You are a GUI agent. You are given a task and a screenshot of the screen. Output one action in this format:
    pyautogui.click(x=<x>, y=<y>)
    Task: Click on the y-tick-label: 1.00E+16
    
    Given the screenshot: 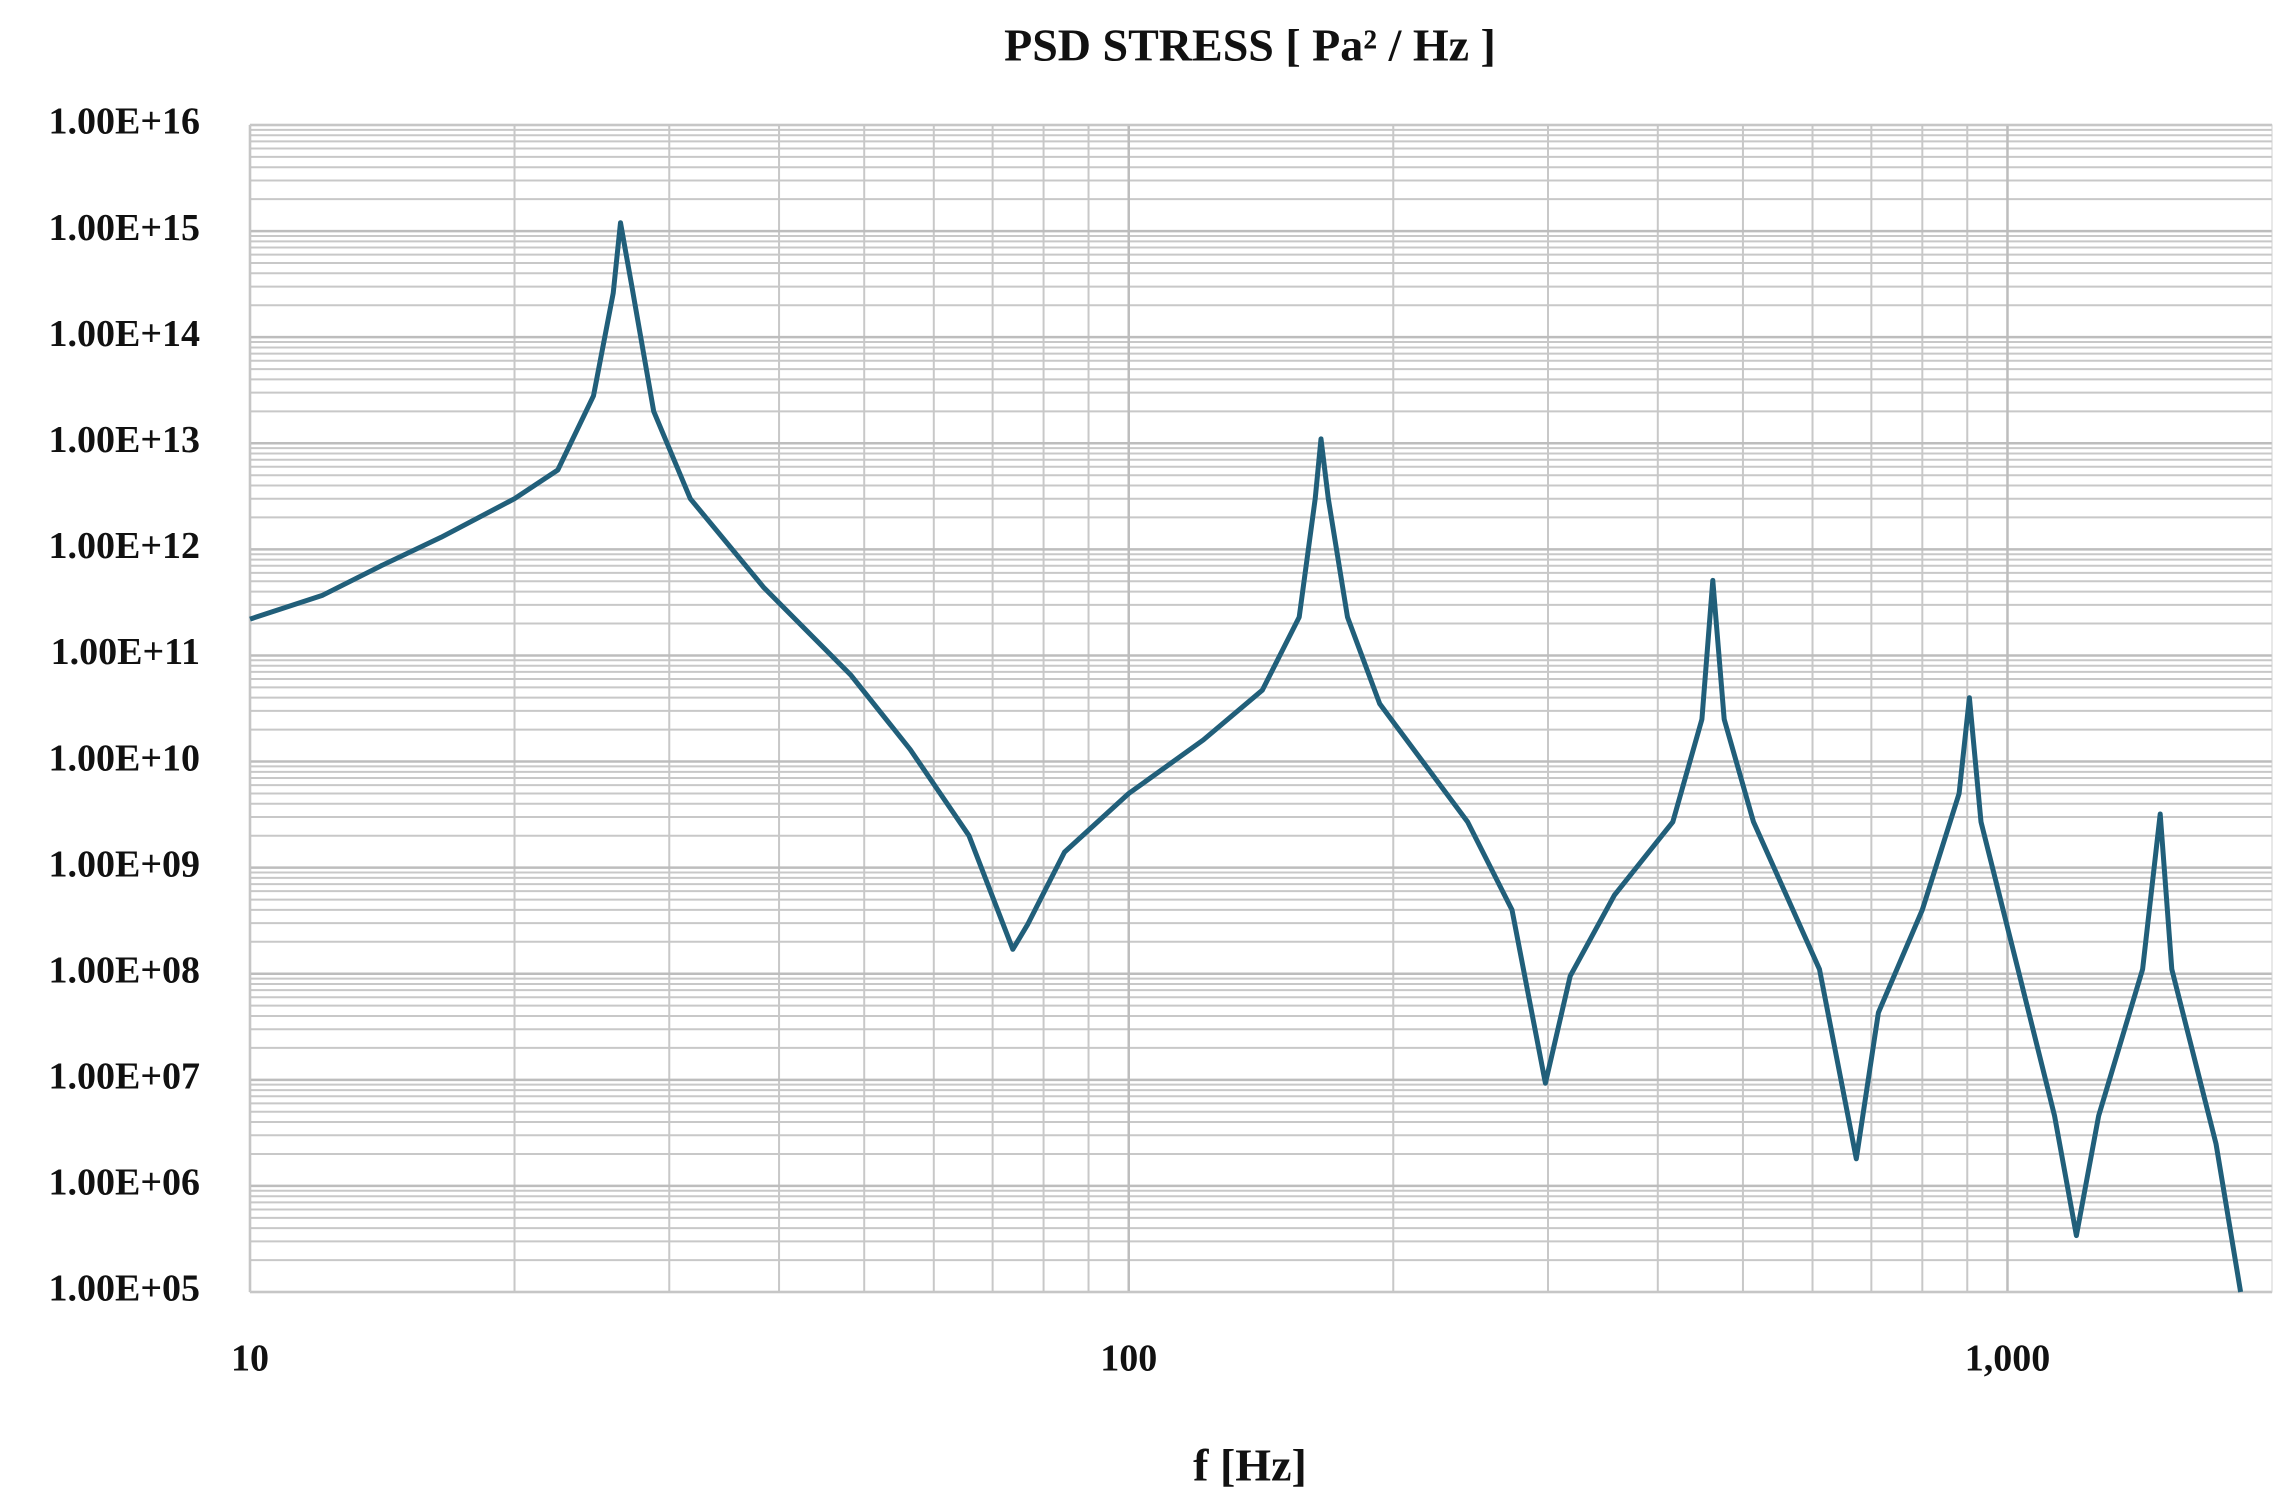 What is the action you would take?
    pyautogui.click(x=125, y=122)
    